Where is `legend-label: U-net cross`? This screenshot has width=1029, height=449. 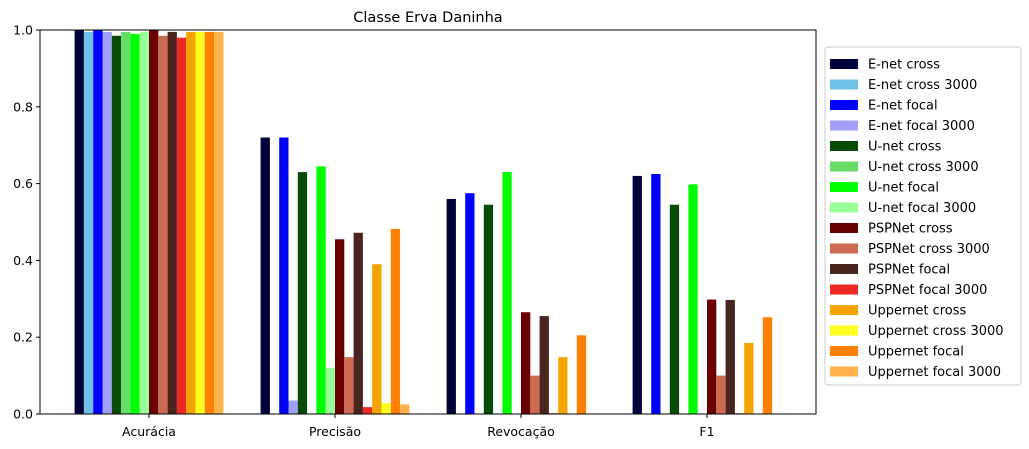 legend-label: U-net cross is located at coordinates (905, 147).